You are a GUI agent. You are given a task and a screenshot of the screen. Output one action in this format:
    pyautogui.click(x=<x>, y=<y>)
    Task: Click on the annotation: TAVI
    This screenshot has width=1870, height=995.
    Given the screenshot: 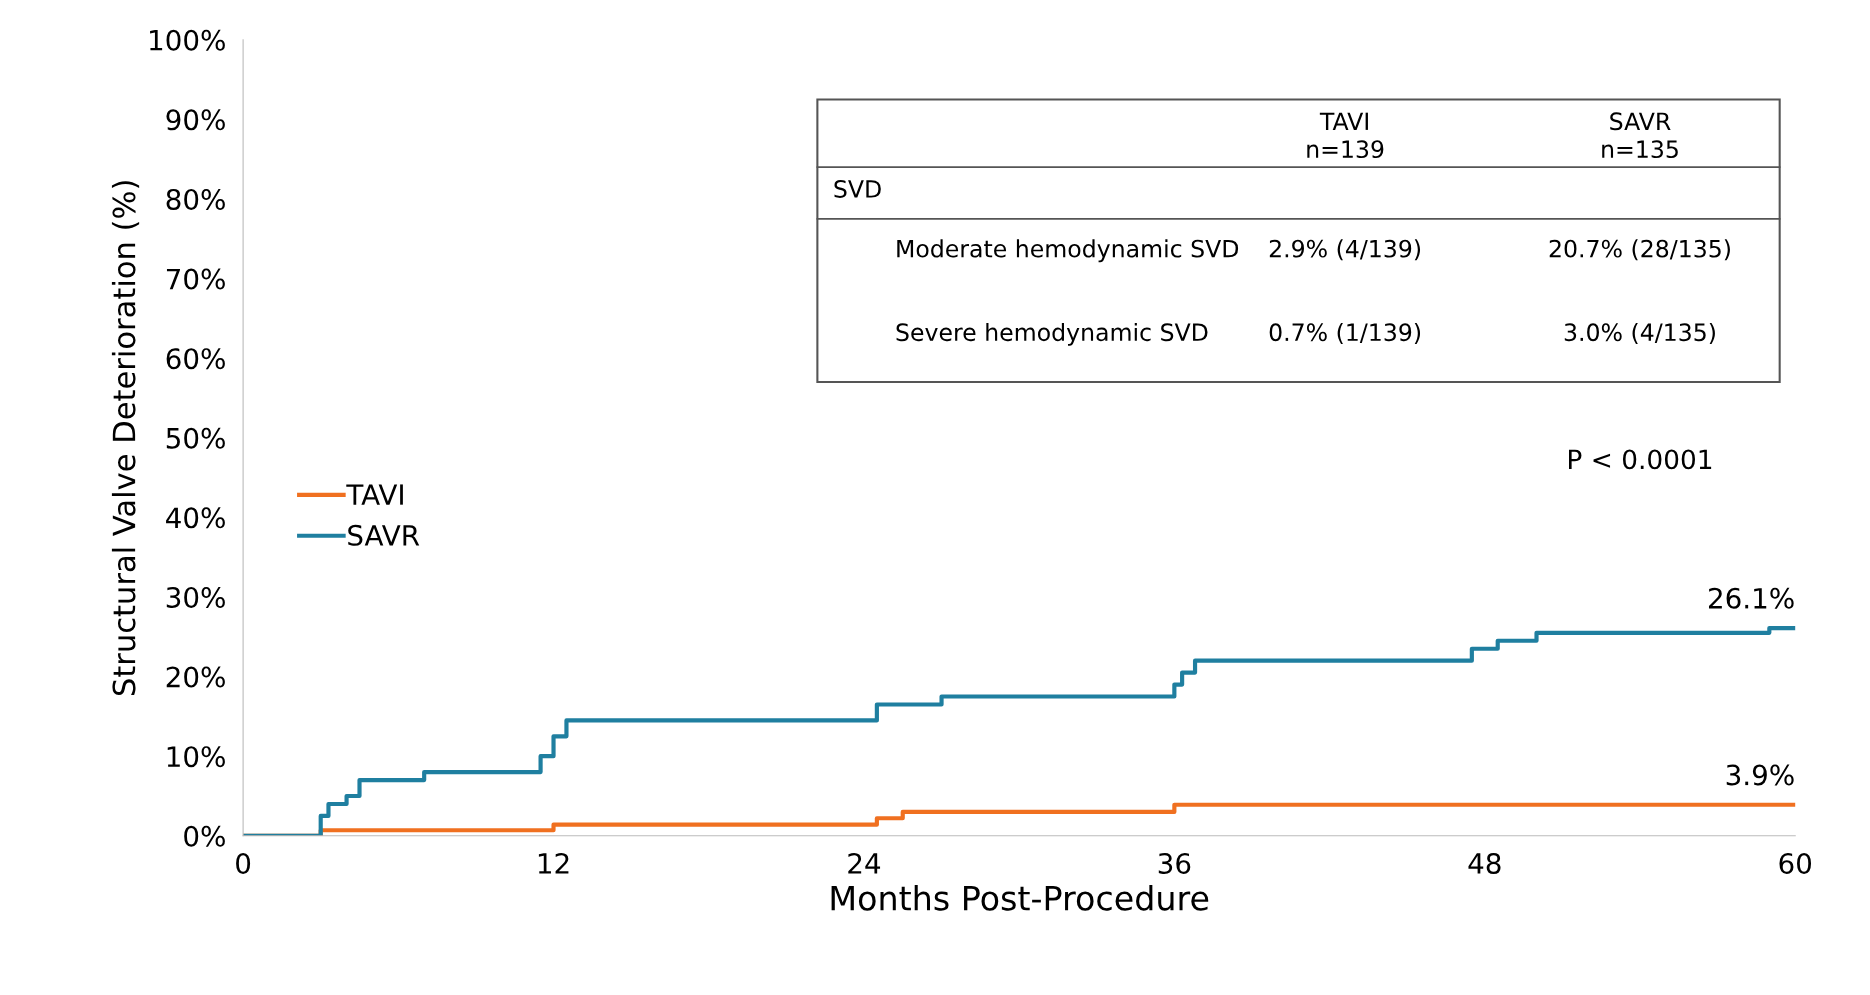 What is the action you would take?
    pyautogui.click(x=1343, y=121)
    